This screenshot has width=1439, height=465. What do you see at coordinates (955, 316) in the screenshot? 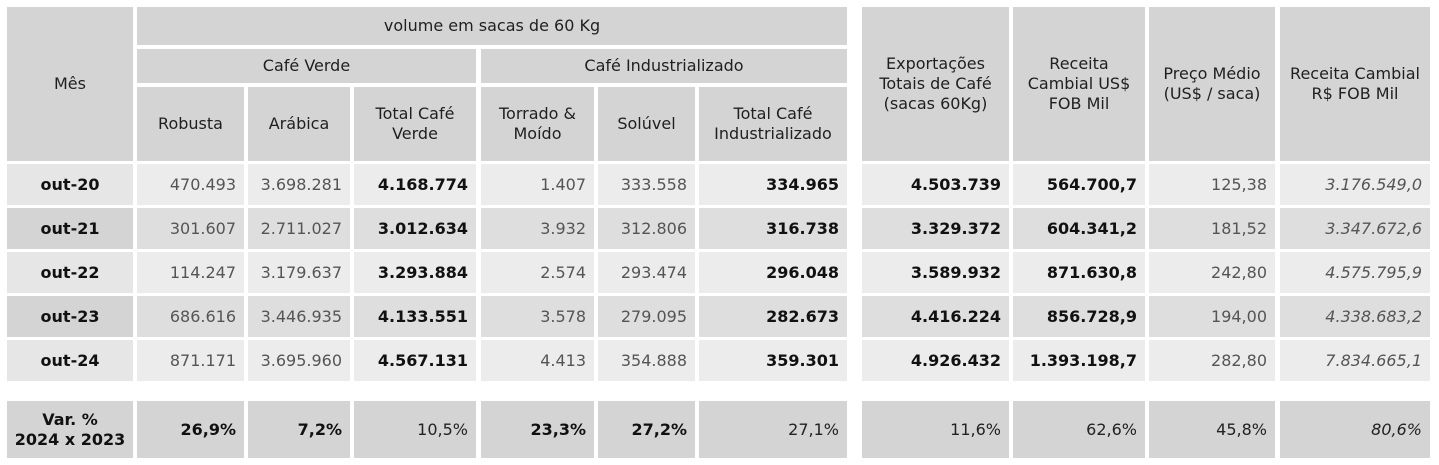
I see `cell-exportacoes-text: 4.416.224` at bounding box center [955, 316].